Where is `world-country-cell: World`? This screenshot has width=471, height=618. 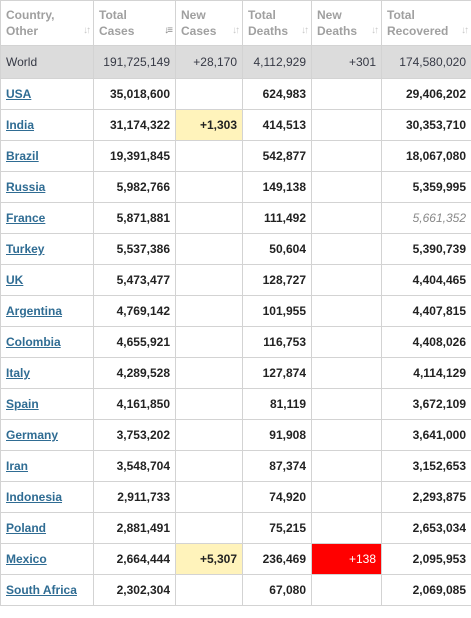 world-country-cell: World is located at coordinates (47, 62).